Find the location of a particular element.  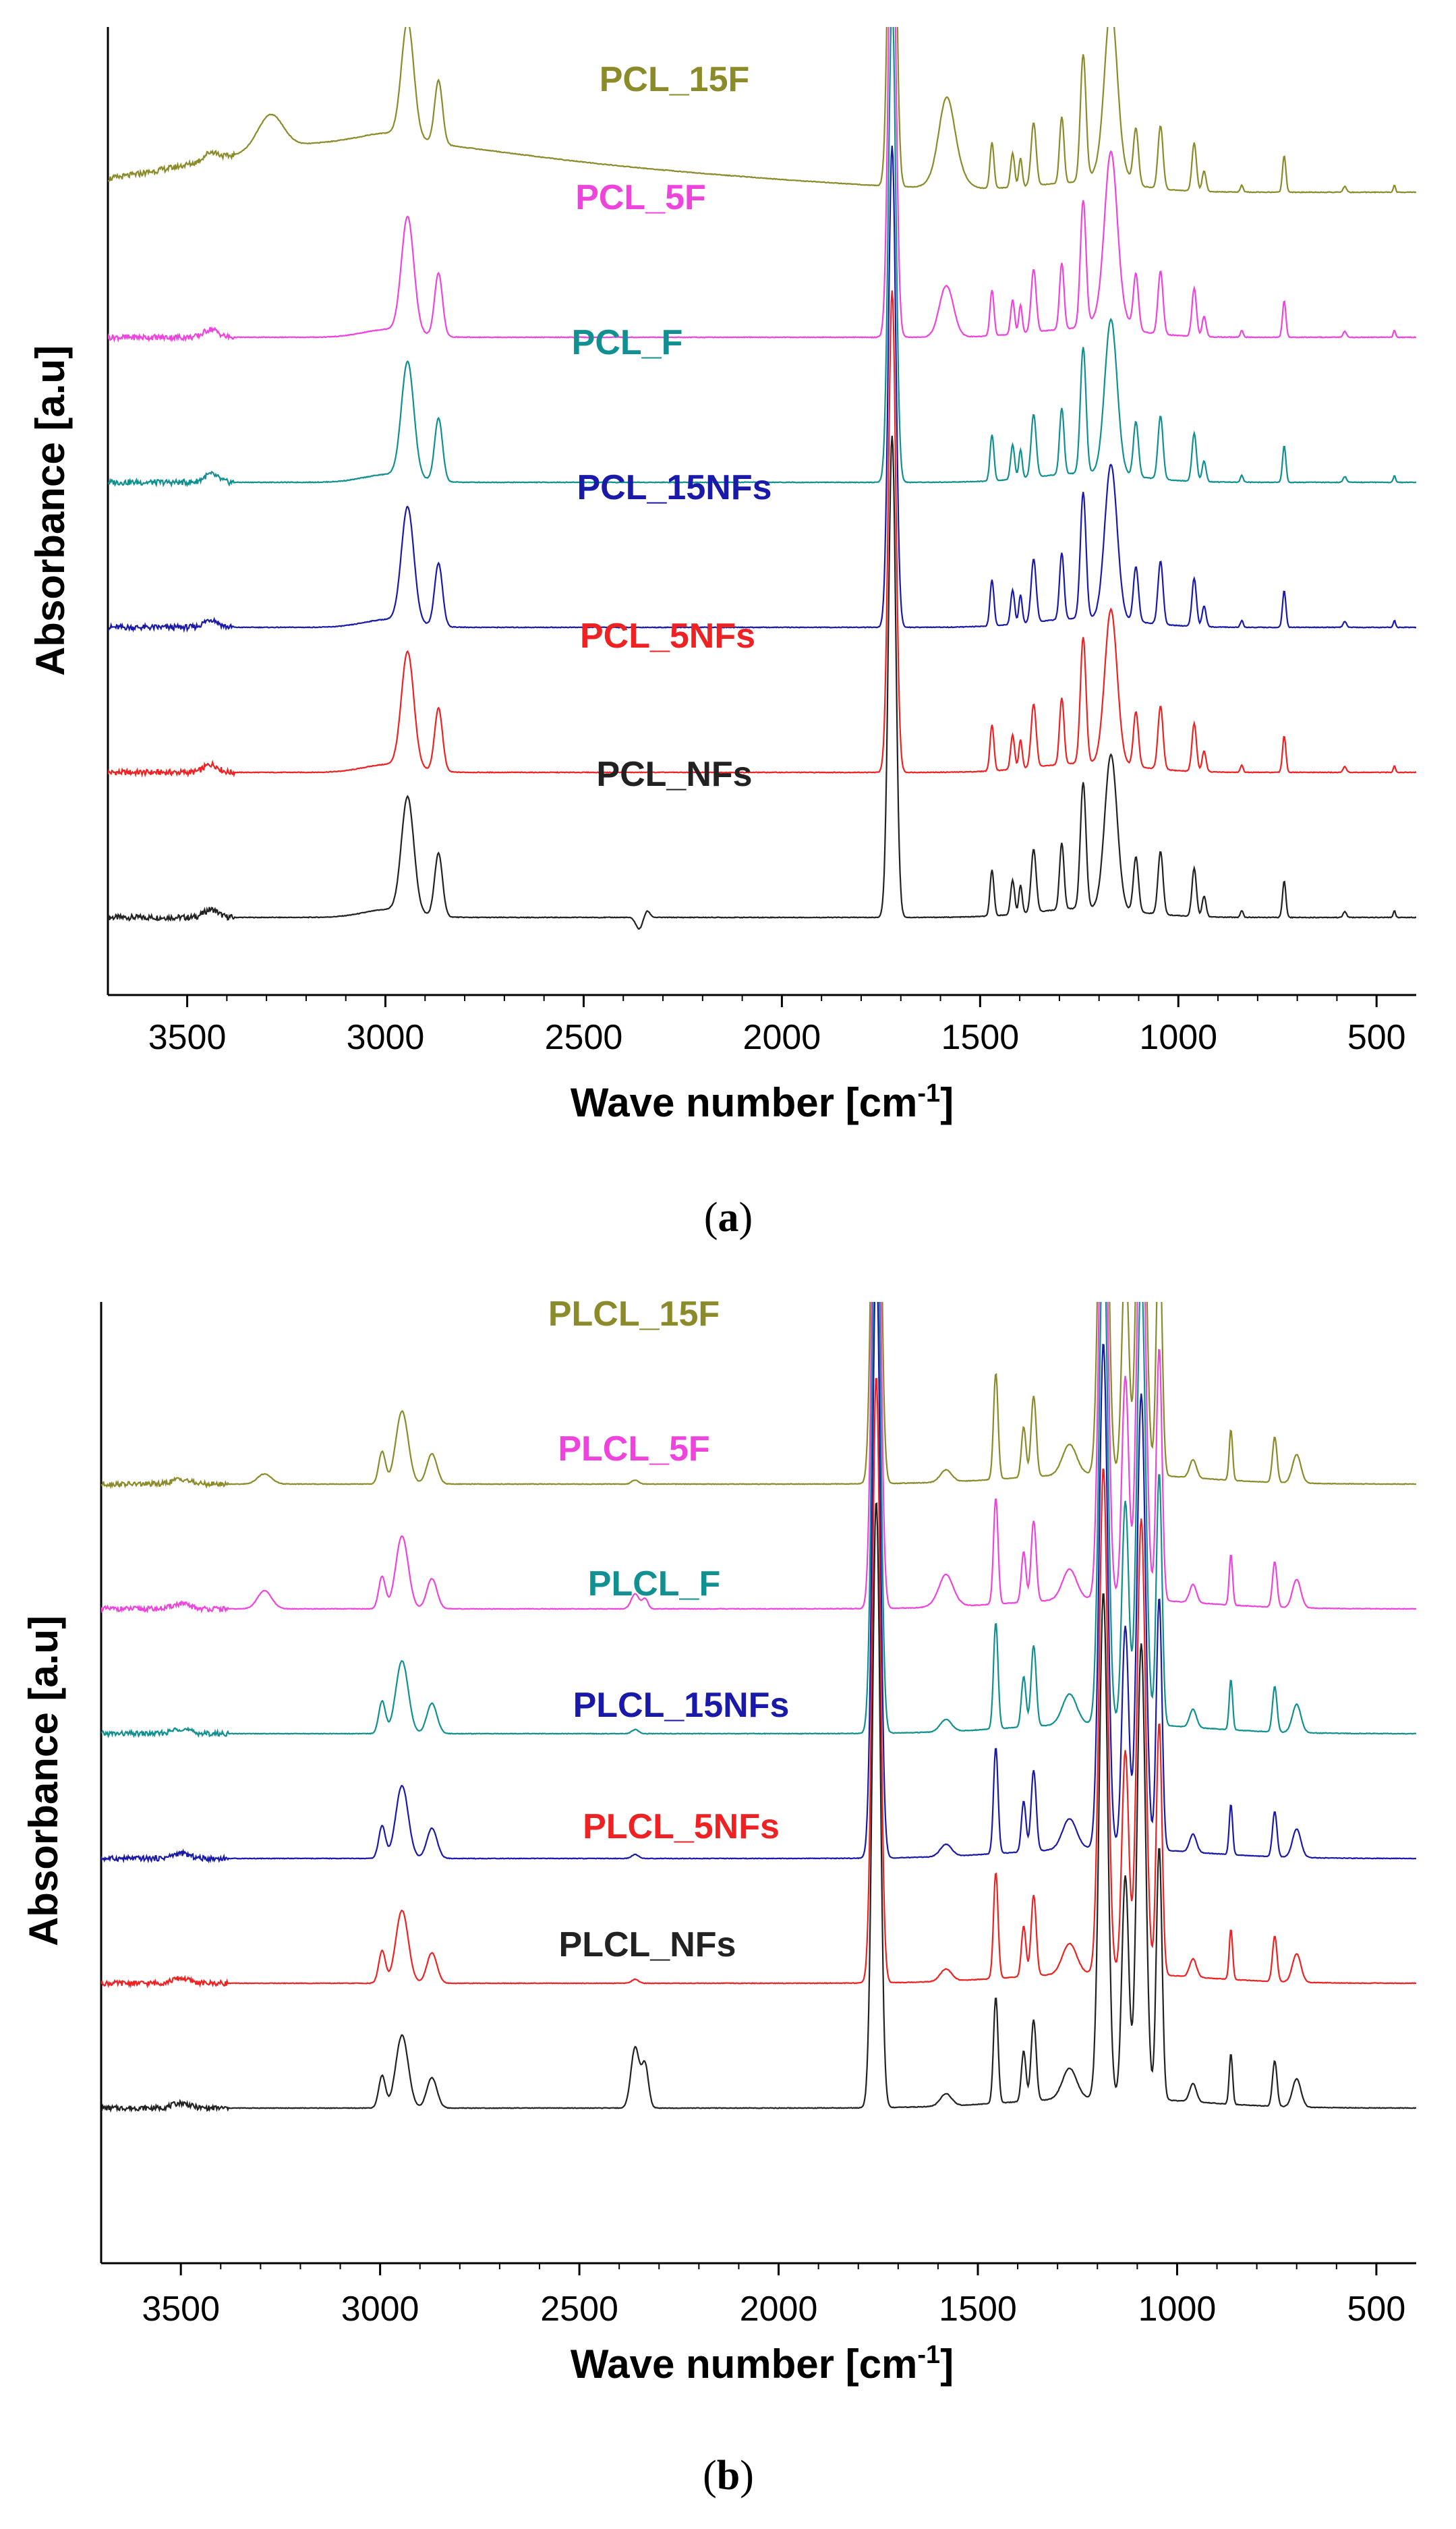

series-label: PLCL_15NFs is located at coordinates (681, 1705).